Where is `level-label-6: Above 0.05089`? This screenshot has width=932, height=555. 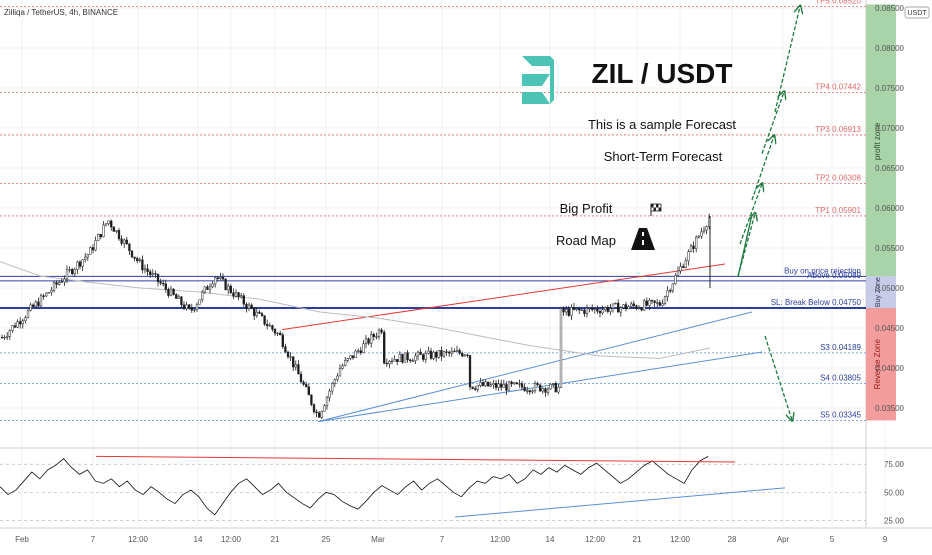
level-label-6: Above 0.05089 is located at coordinates (834, 275).